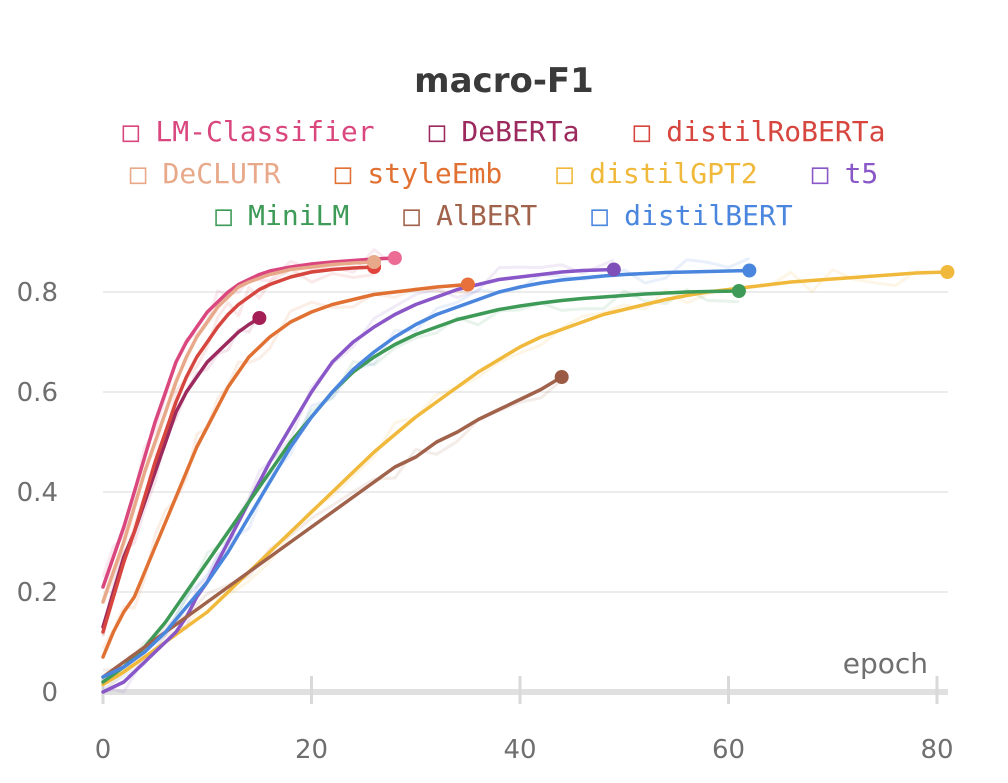 This screenshot has width=1008, height=783. What do you see at coordinates (728, 750) in the screenshot?
I see `x-tick-label: 60` at bounding box center [728, 750].